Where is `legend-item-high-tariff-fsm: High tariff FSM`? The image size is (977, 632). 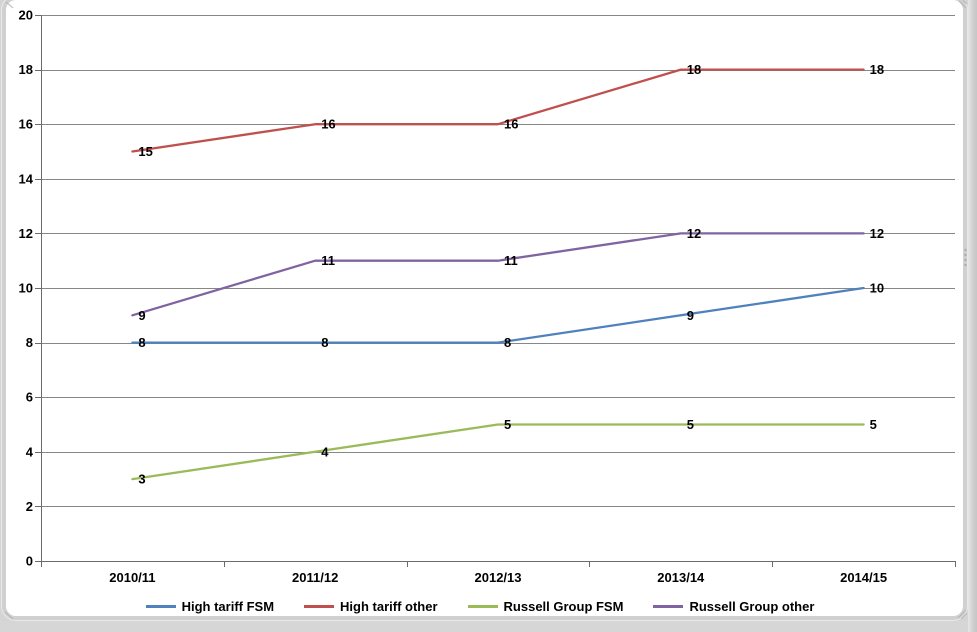
legend-item-high-tariff-fsm: High tariff FSM is located at coordinates (210, 606).